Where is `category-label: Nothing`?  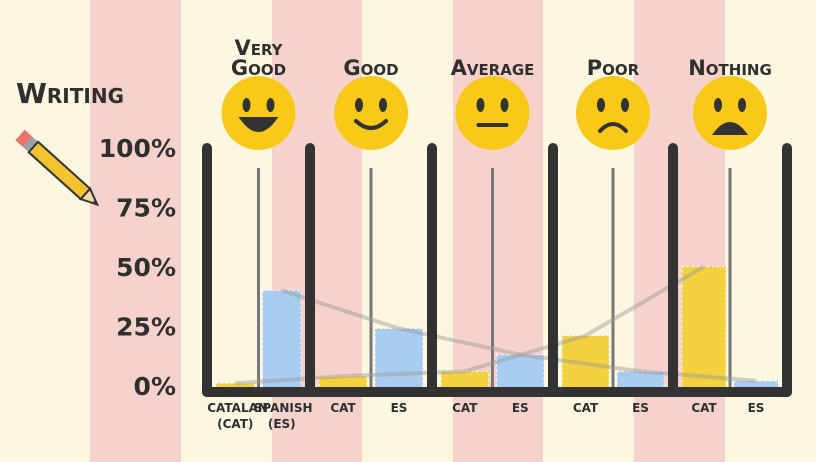
category-label: Nothing is located at coordinates (730, 67).